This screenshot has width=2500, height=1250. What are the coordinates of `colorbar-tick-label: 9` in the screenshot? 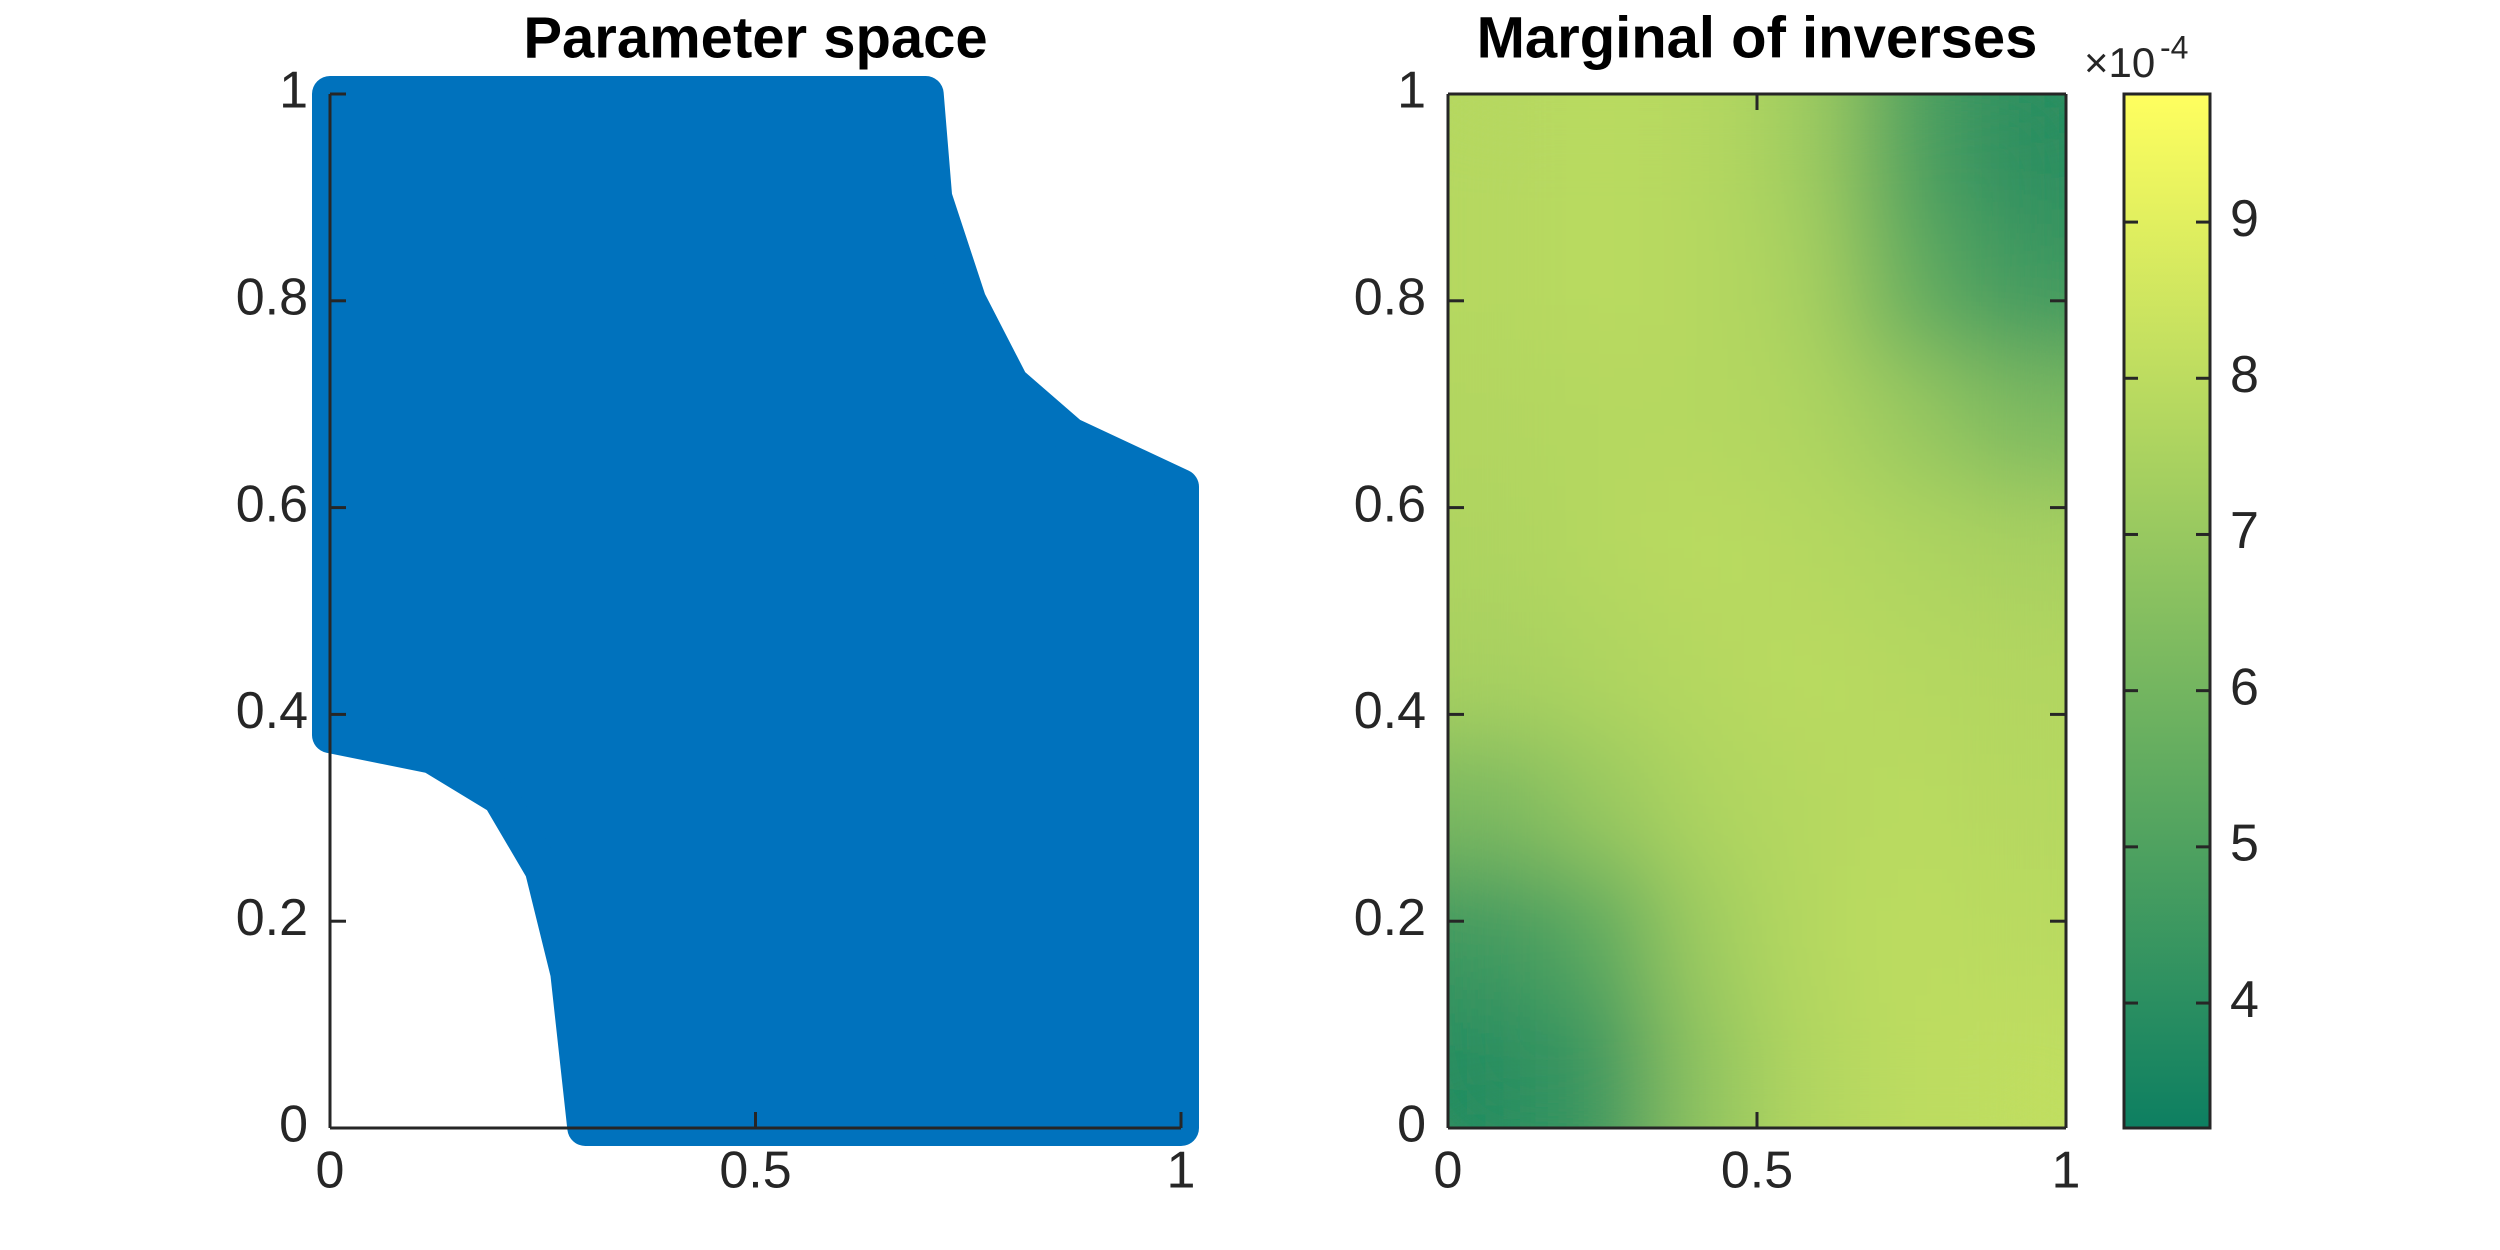 It's located at (2244, 219).